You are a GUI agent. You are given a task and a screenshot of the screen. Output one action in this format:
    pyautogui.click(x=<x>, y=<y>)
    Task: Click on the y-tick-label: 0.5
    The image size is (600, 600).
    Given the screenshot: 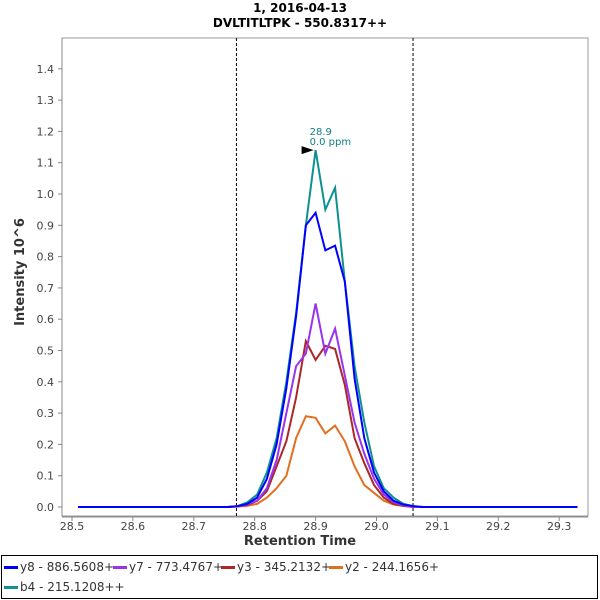 What is the action you would take?
    pyautogui.click(x=46, y=351)
    